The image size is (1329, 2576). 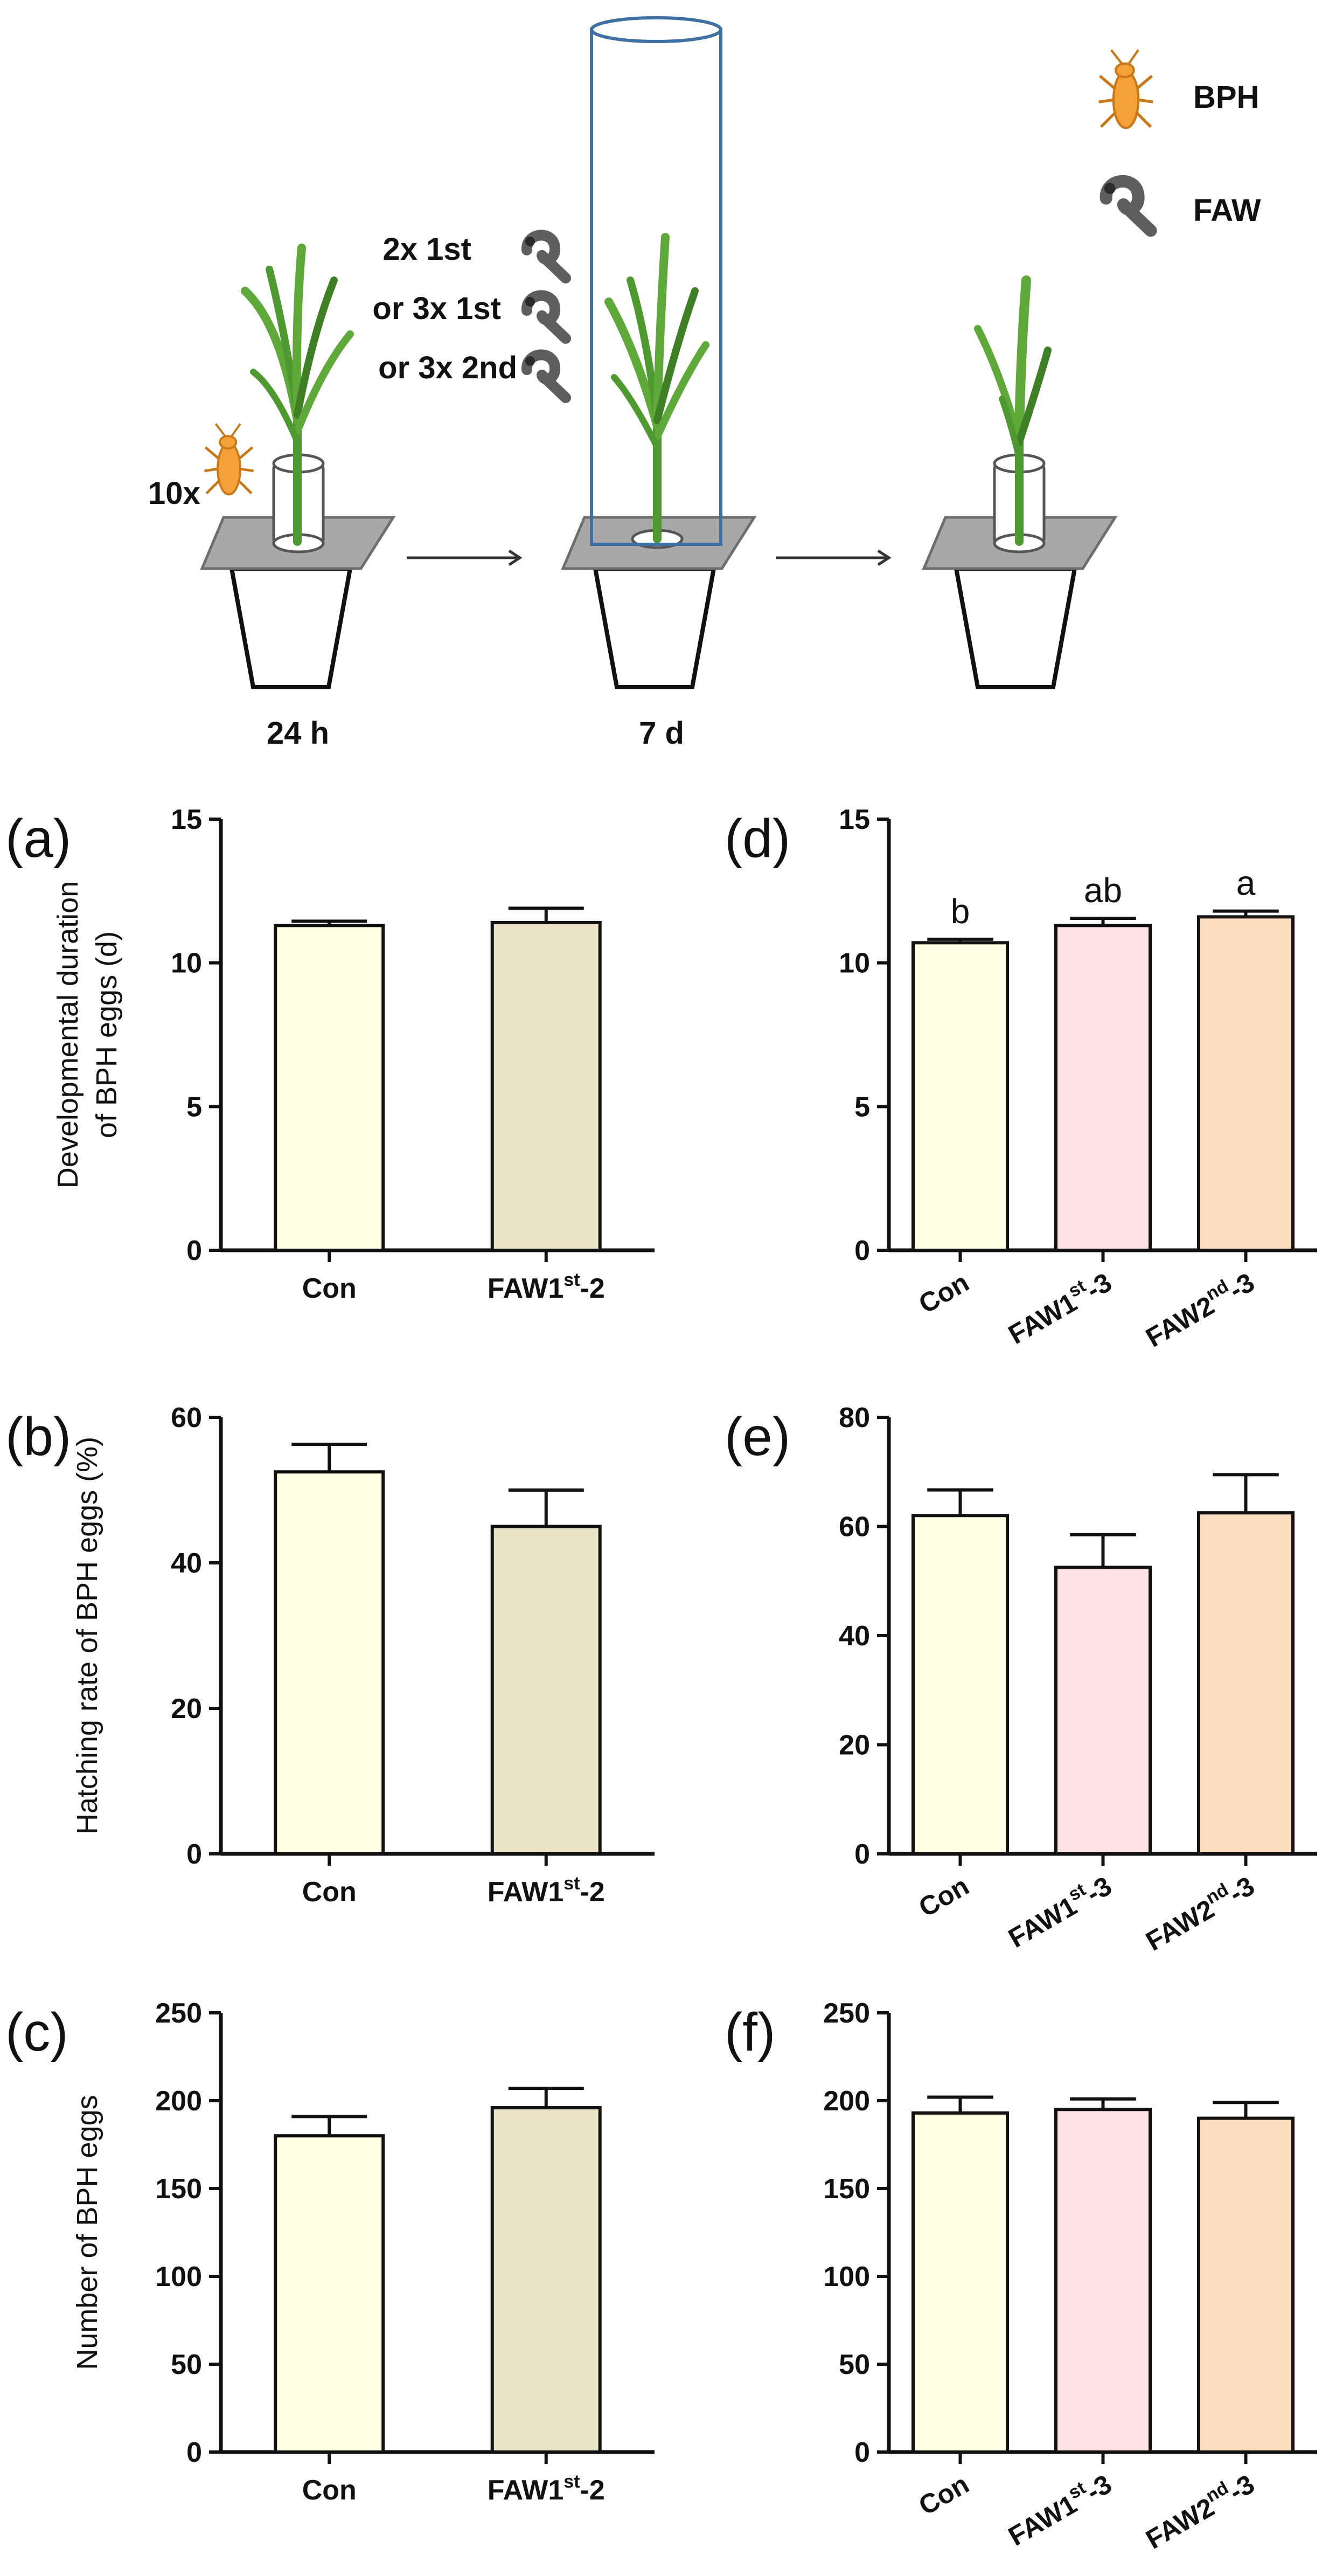 I want to click on legend: BPH FAW, so click(x=1180, y=140).